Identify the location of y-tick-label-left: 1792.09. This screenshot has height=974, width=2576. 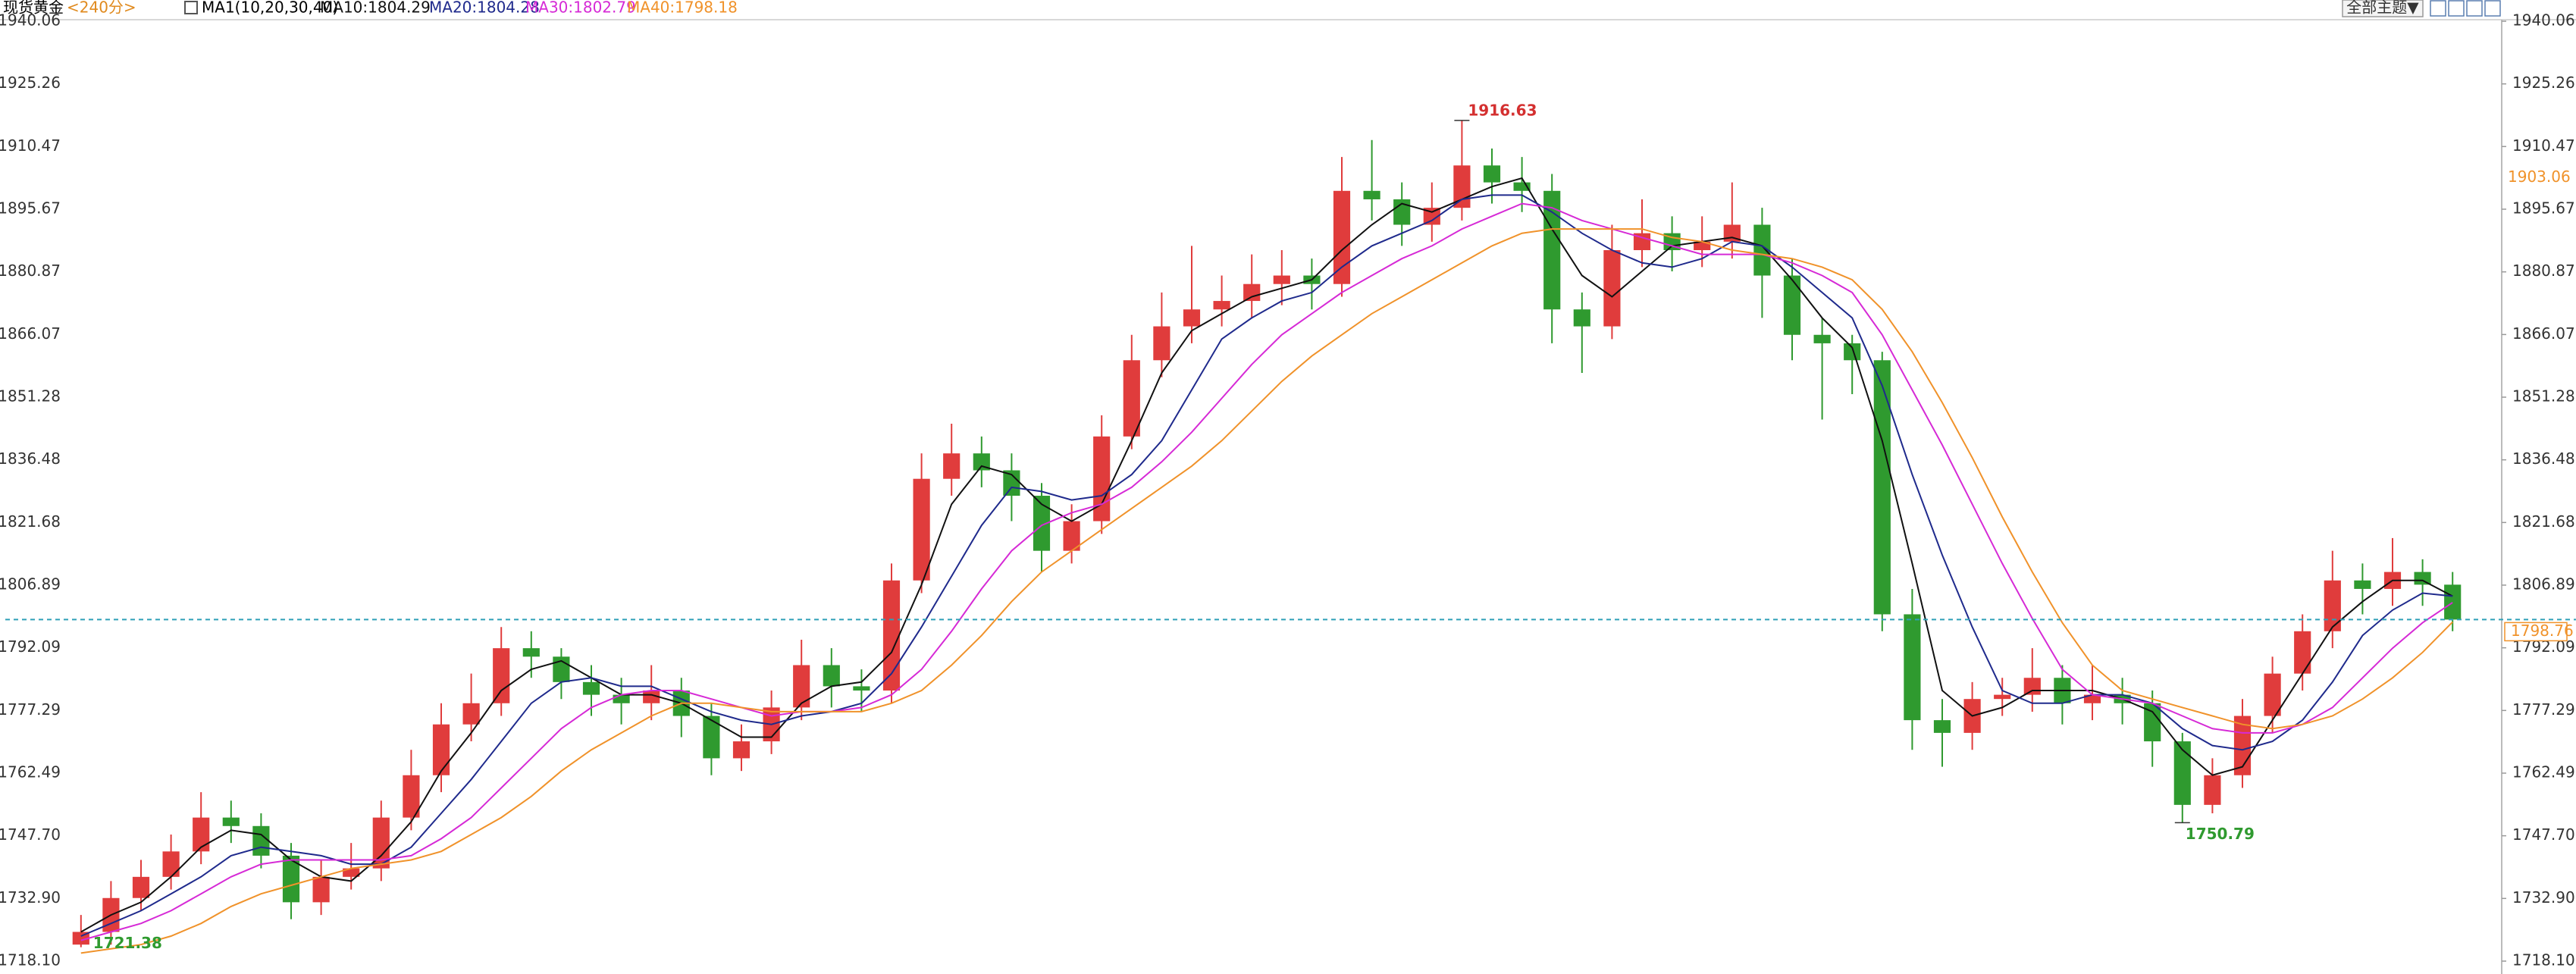
(31, 646).